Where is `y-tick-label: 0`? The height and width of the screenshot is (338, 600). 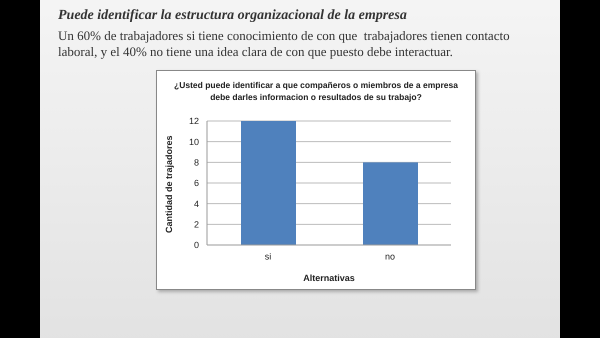 y-tick-label: 0 is located at coordinates (196, 245).